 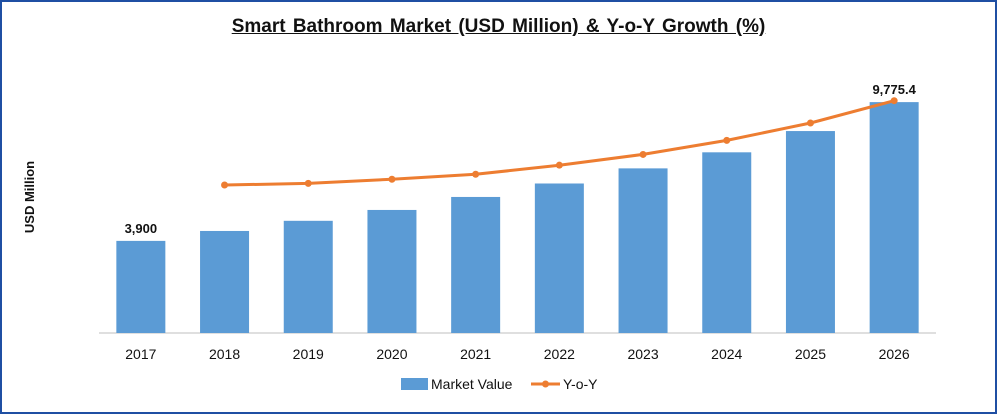 I want to click on yoy-point-2020, so click(x=392, y=179).